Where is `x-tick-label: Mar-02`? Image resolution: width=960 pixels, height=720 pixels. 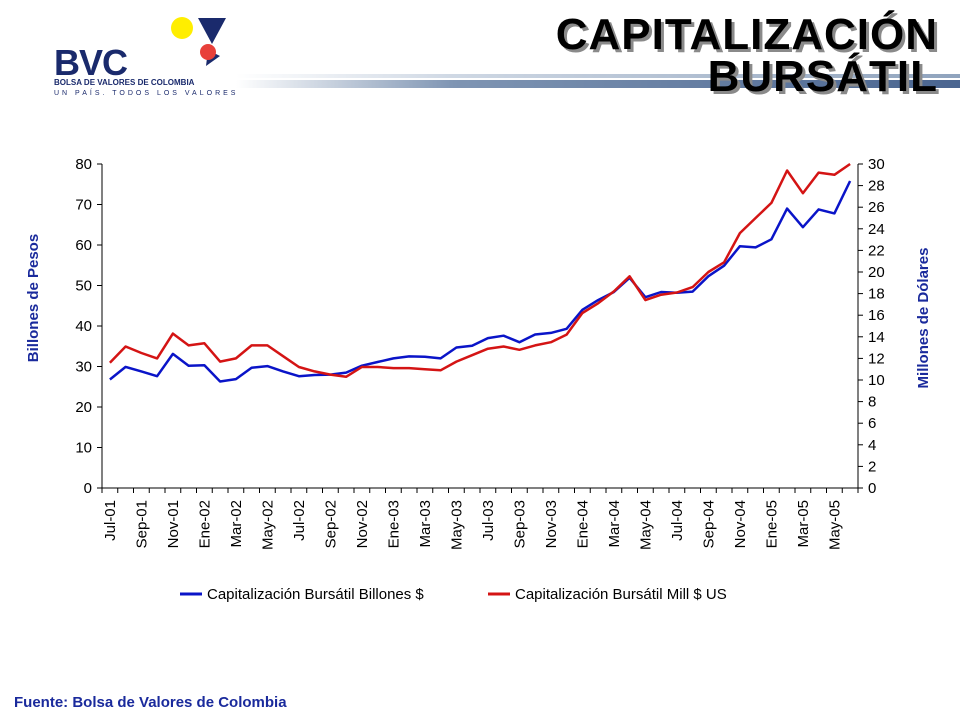
x-tick-label: Mar-02 is located at coordinates (236, 524).